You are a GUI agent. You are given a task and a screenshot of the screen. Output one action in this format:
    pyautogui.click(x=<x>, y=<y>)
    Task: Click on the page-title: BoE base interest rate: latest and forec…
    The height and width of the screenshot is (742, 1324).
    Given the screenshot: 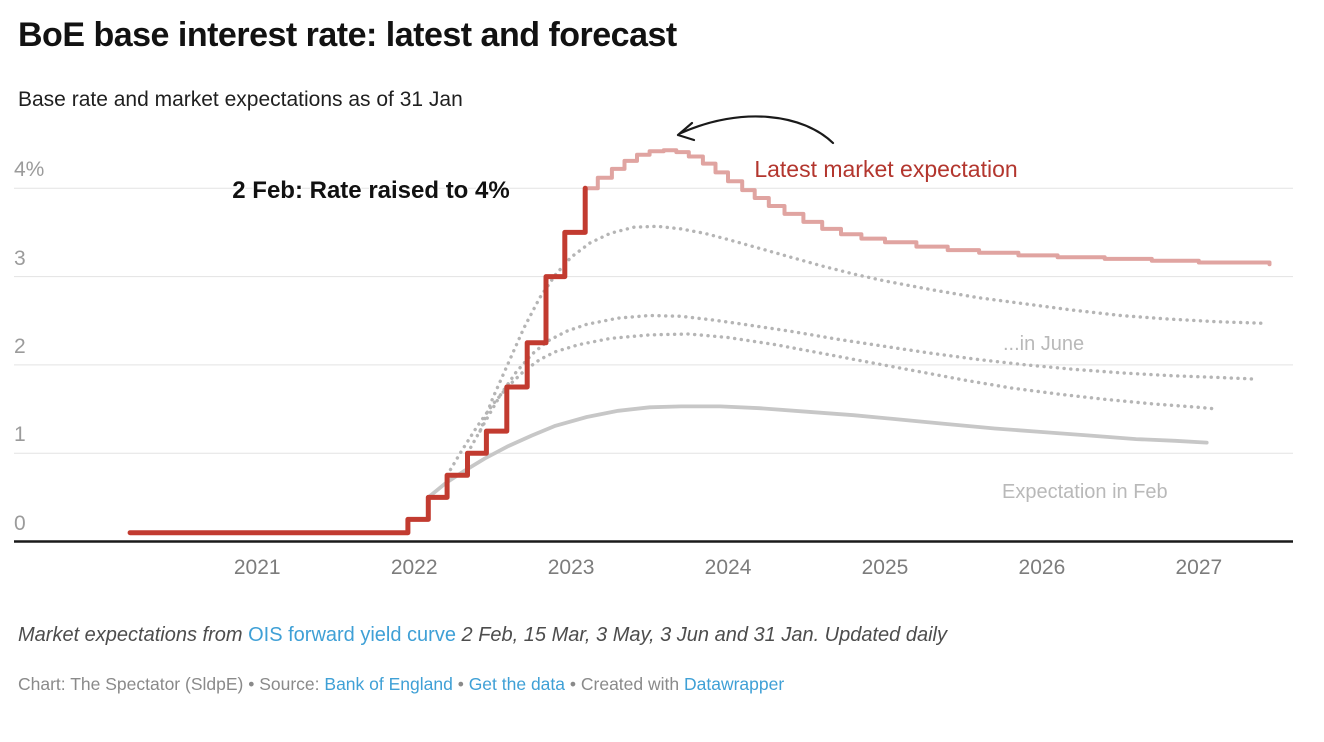 What is the action you would take?
    pyautogui.click(x=347, y=35)
    